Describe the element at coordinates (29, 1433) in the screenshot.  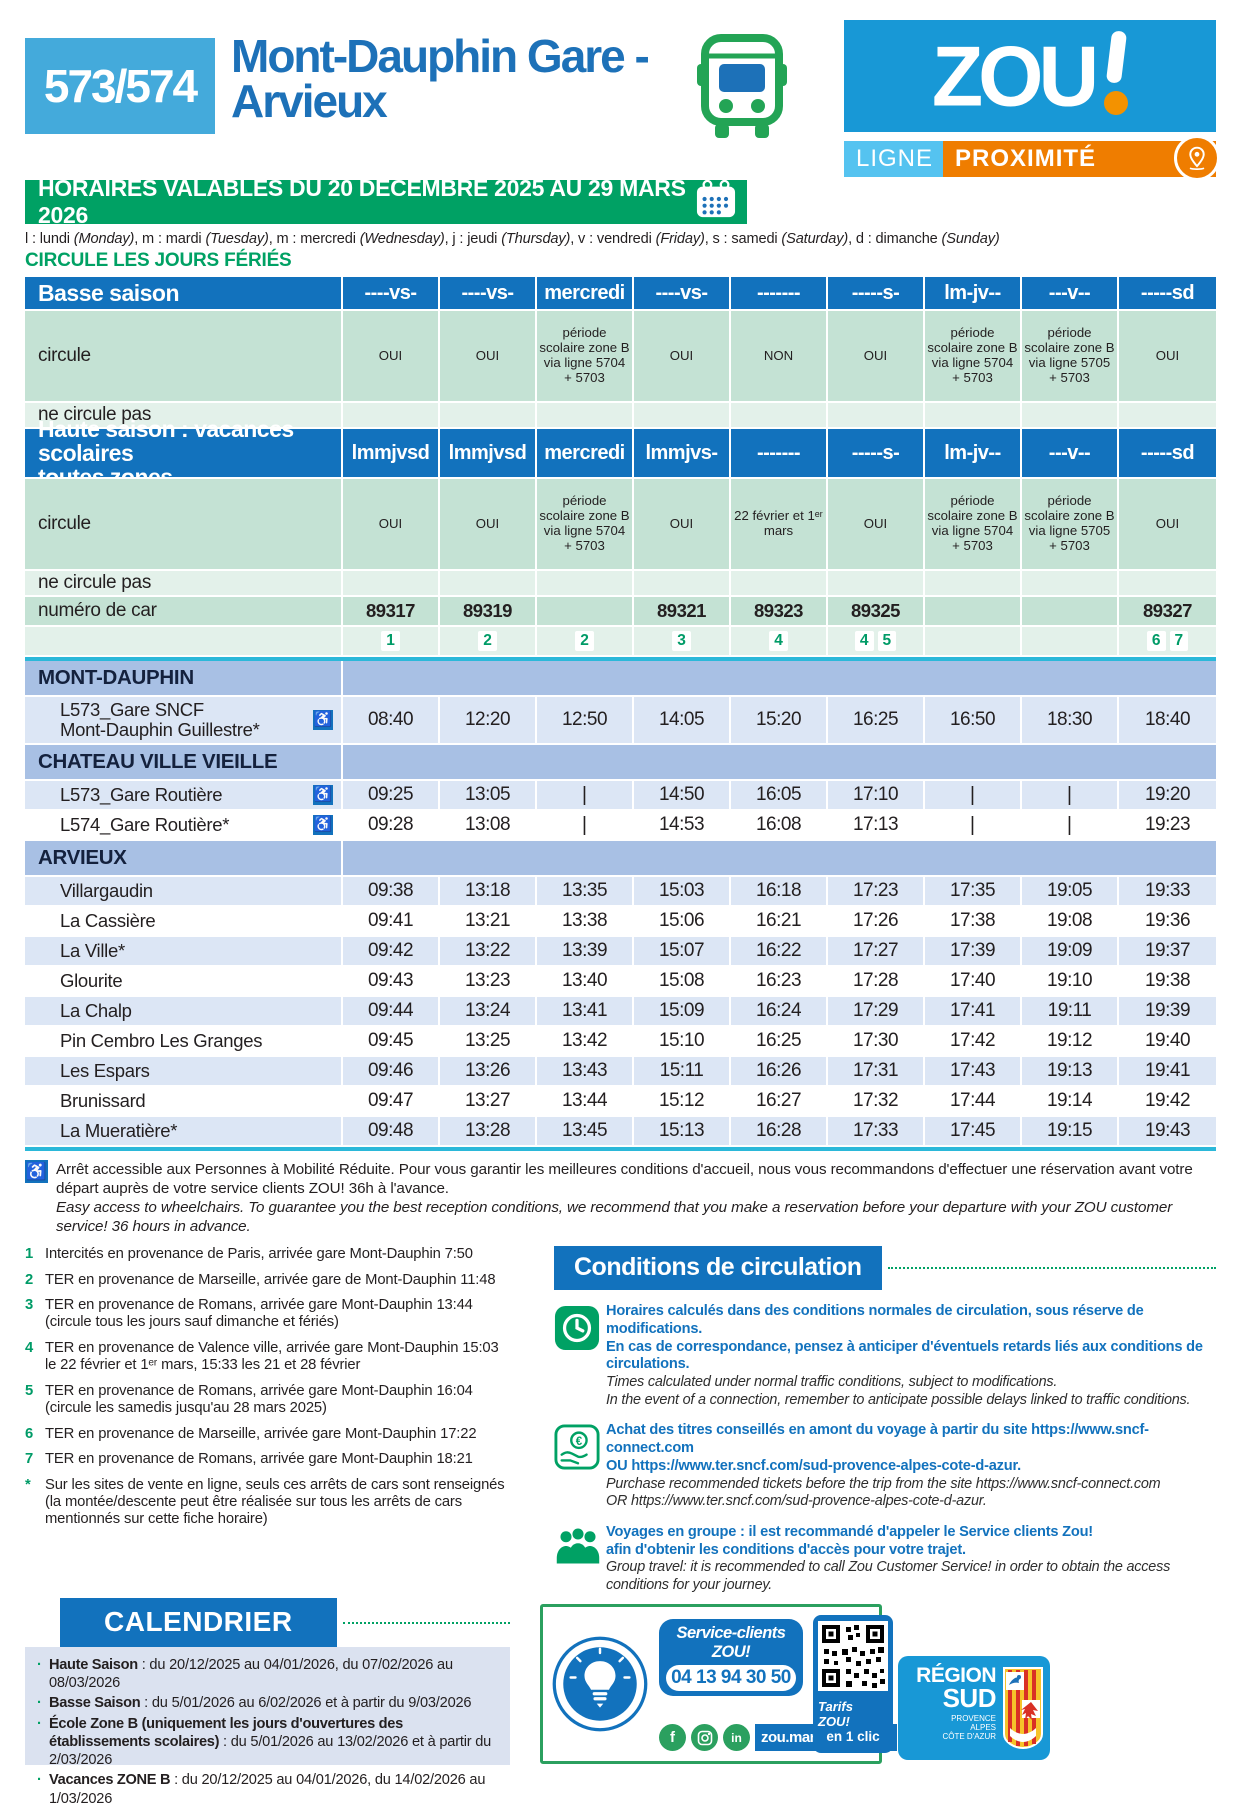
I see `footnote-number: 6` at that location.